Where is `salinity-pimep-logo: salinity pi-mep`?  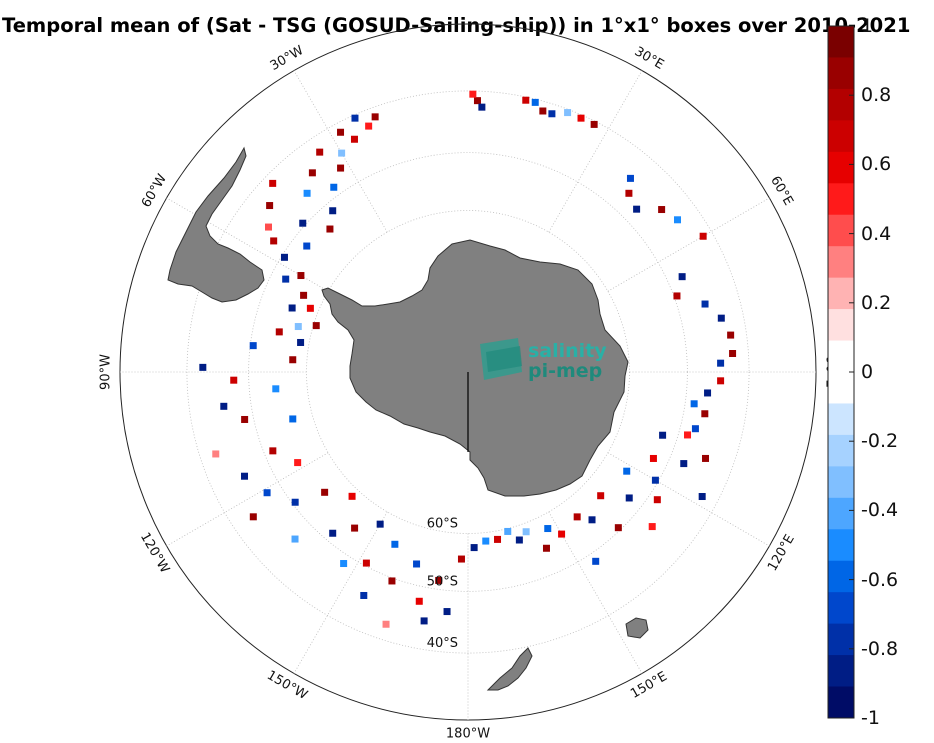 salinity-pimep-logo: salinity pi-mep is located at coordinates (543, 360).